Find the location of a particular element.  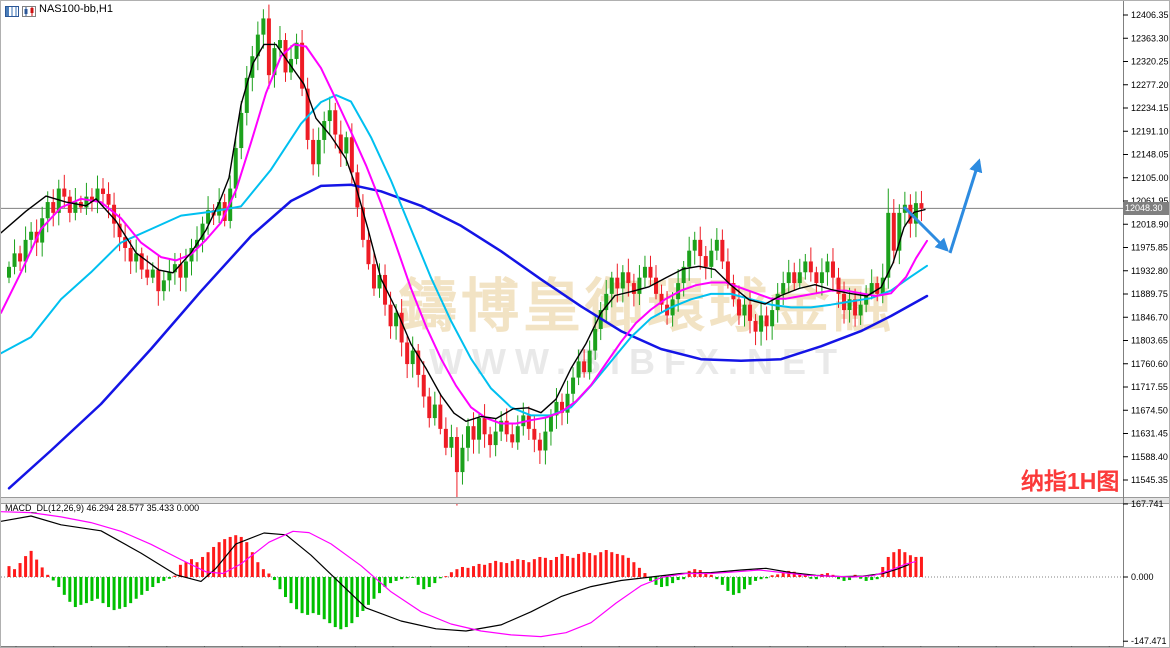

macd-axis-label: 167.741 is located at coordinates (1147, 504).